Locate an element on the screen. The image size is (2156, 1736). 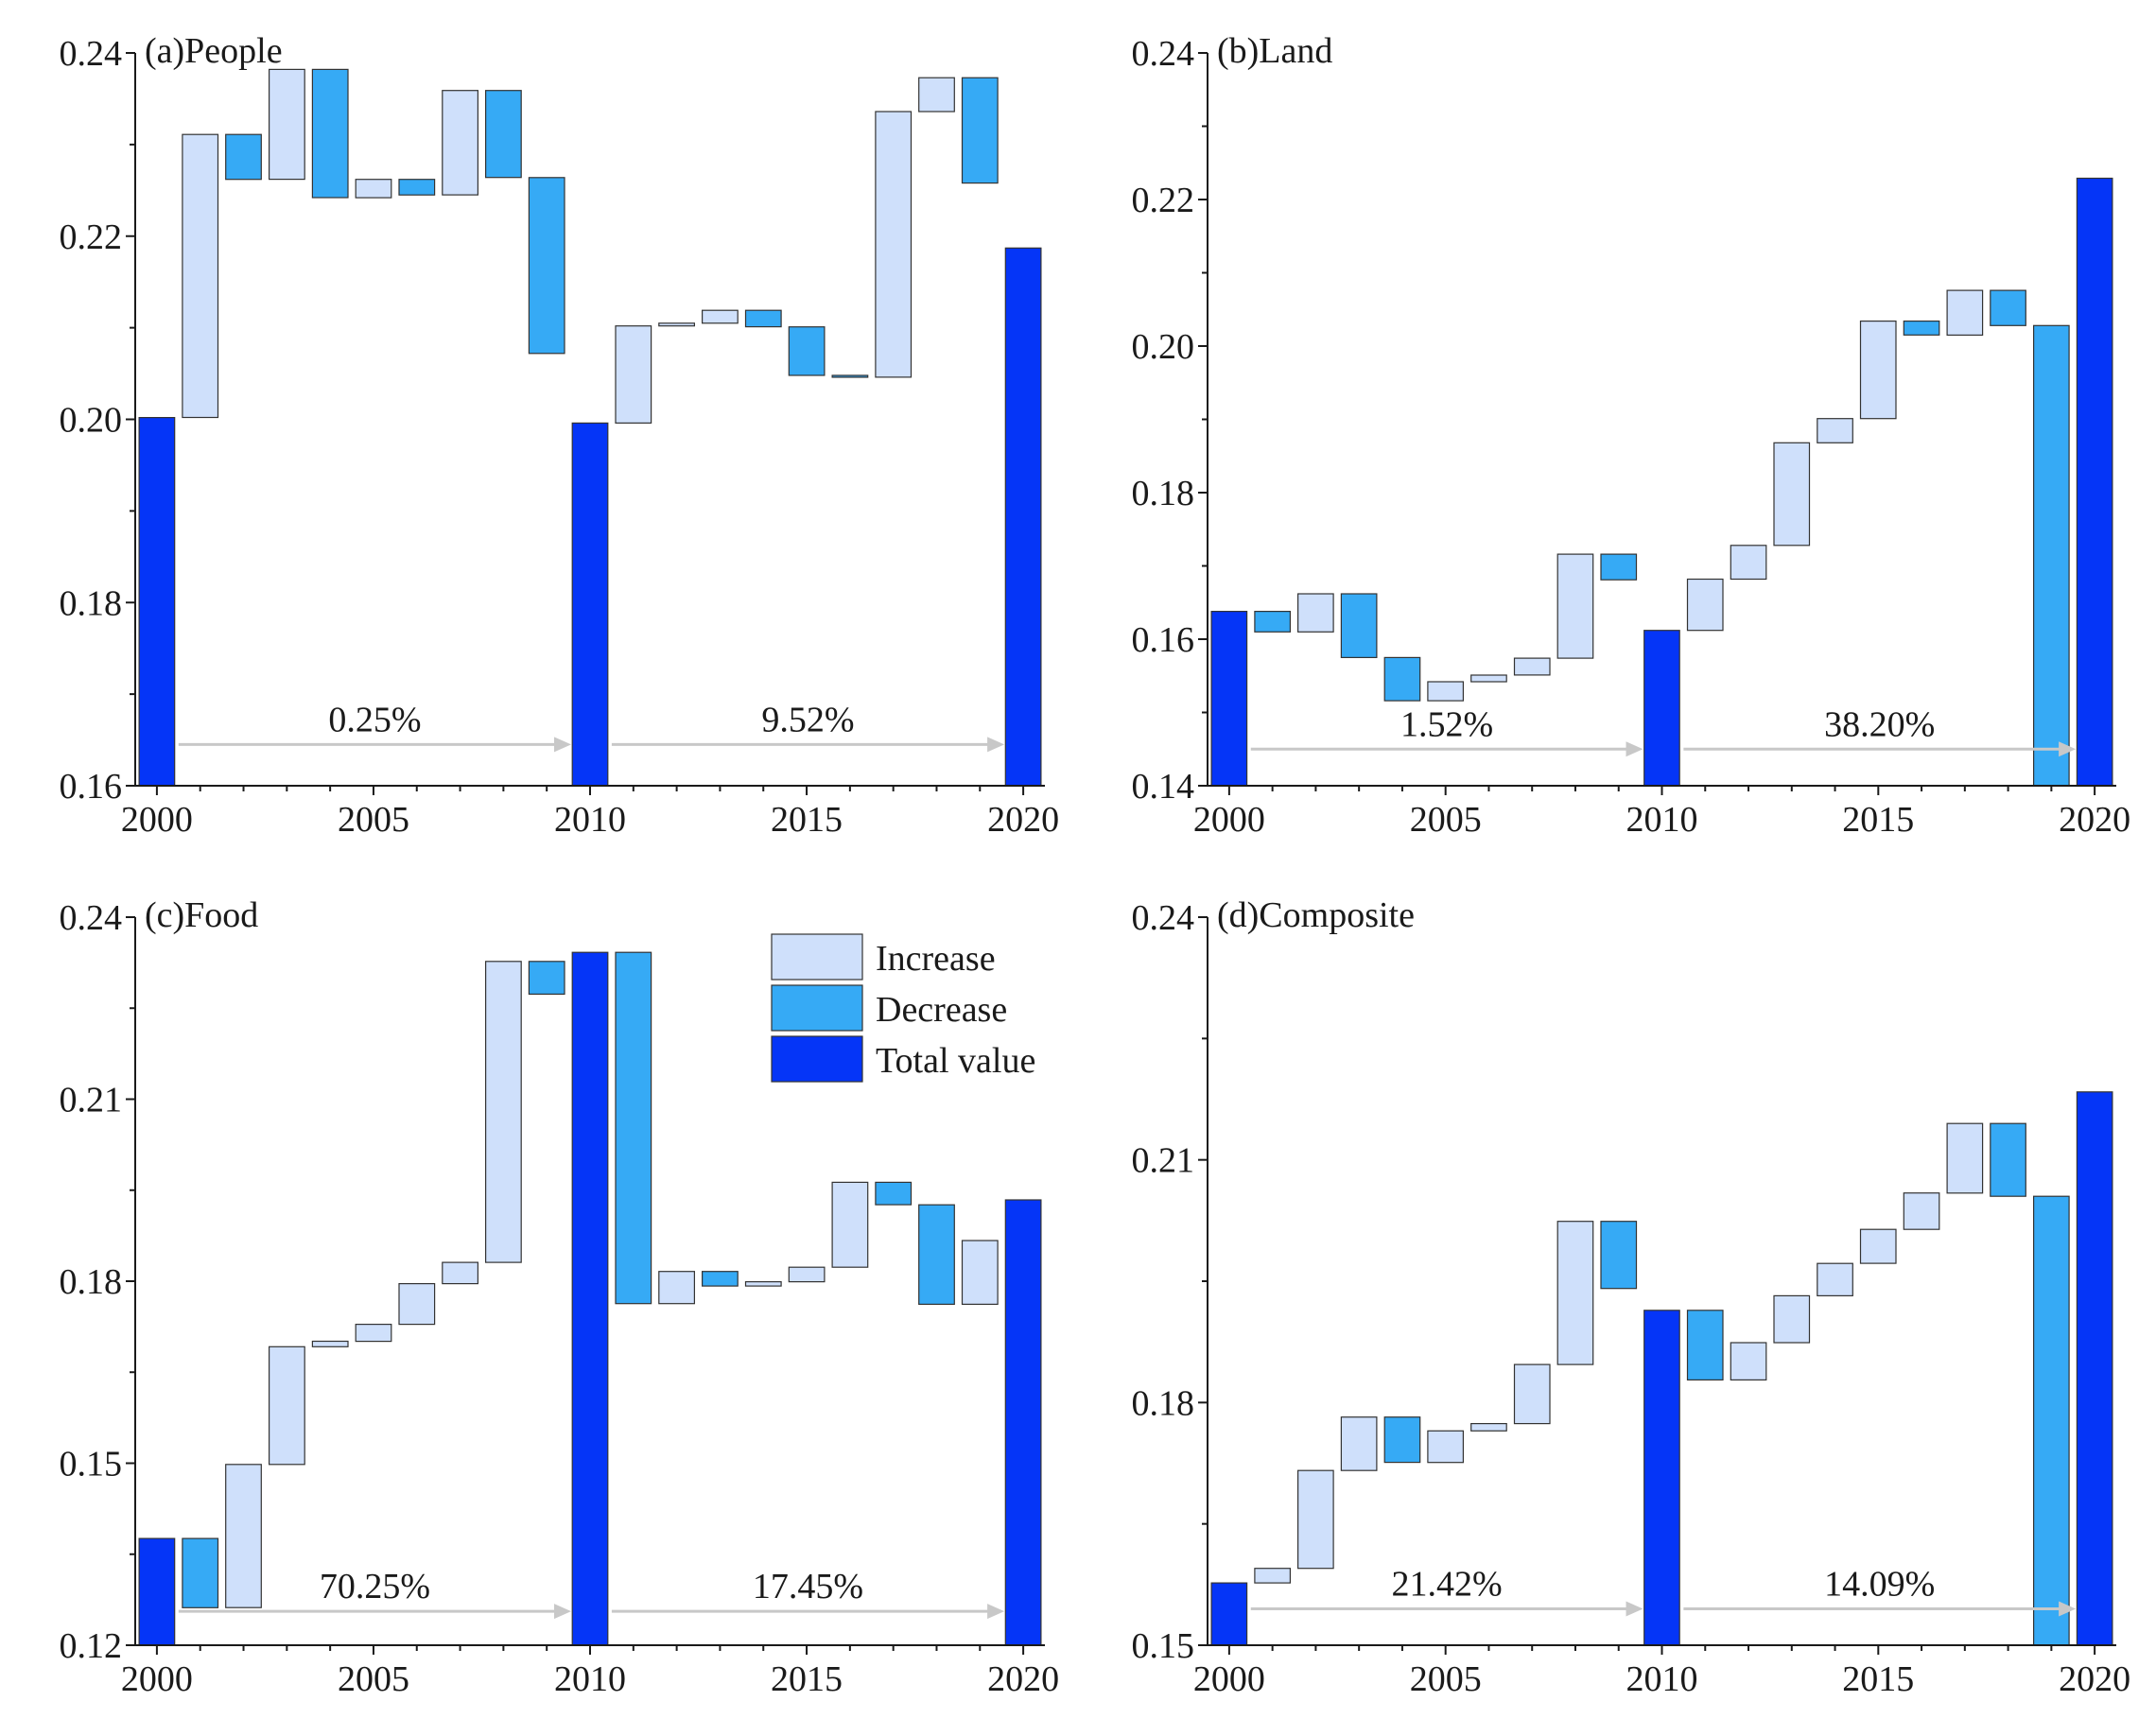
bar-decrease-2003 is located at coordinates (1359, 626).